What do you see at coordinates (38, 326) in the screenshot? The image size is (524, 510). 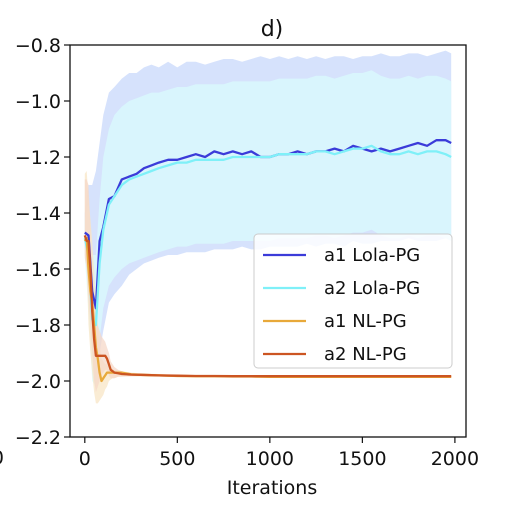 I see `y-tick-label: −1.8` at bounding box center [38, 326].